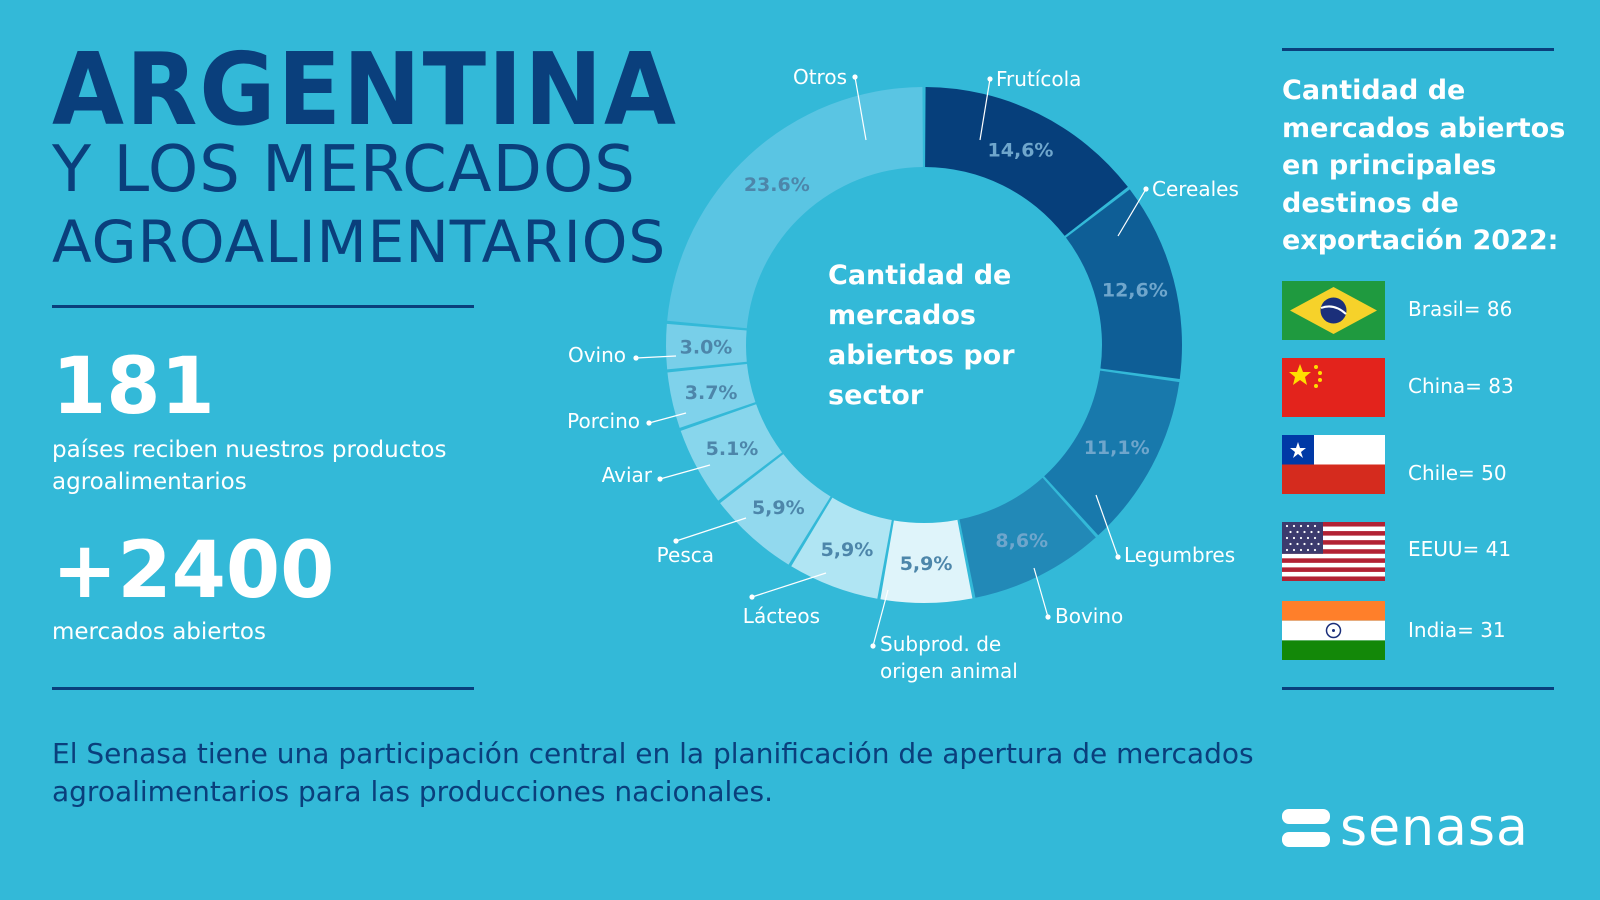  I want to click on slice-value-label-6: 5,9%, so click(778, 508).